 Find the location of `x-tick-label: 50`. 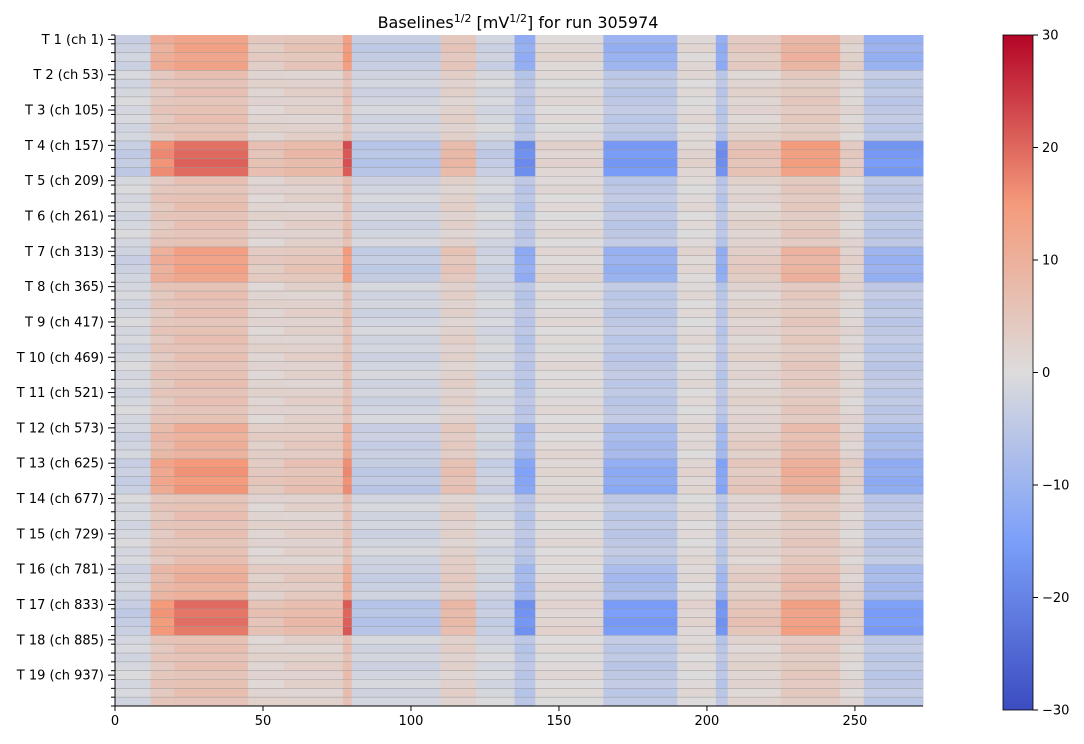

x-tick-label: 50 is located at coordinates (263, 721).